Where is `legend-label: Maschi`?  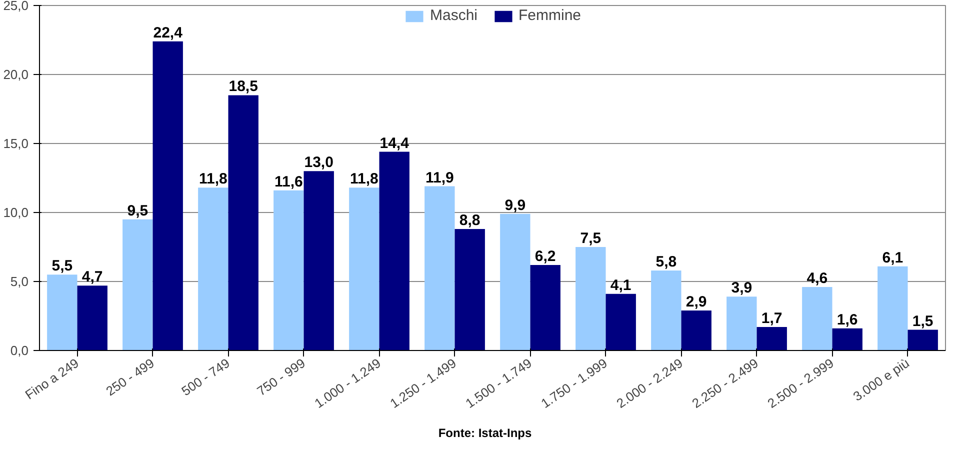 legend-label: Maschi is located at coordinates (454, 15).